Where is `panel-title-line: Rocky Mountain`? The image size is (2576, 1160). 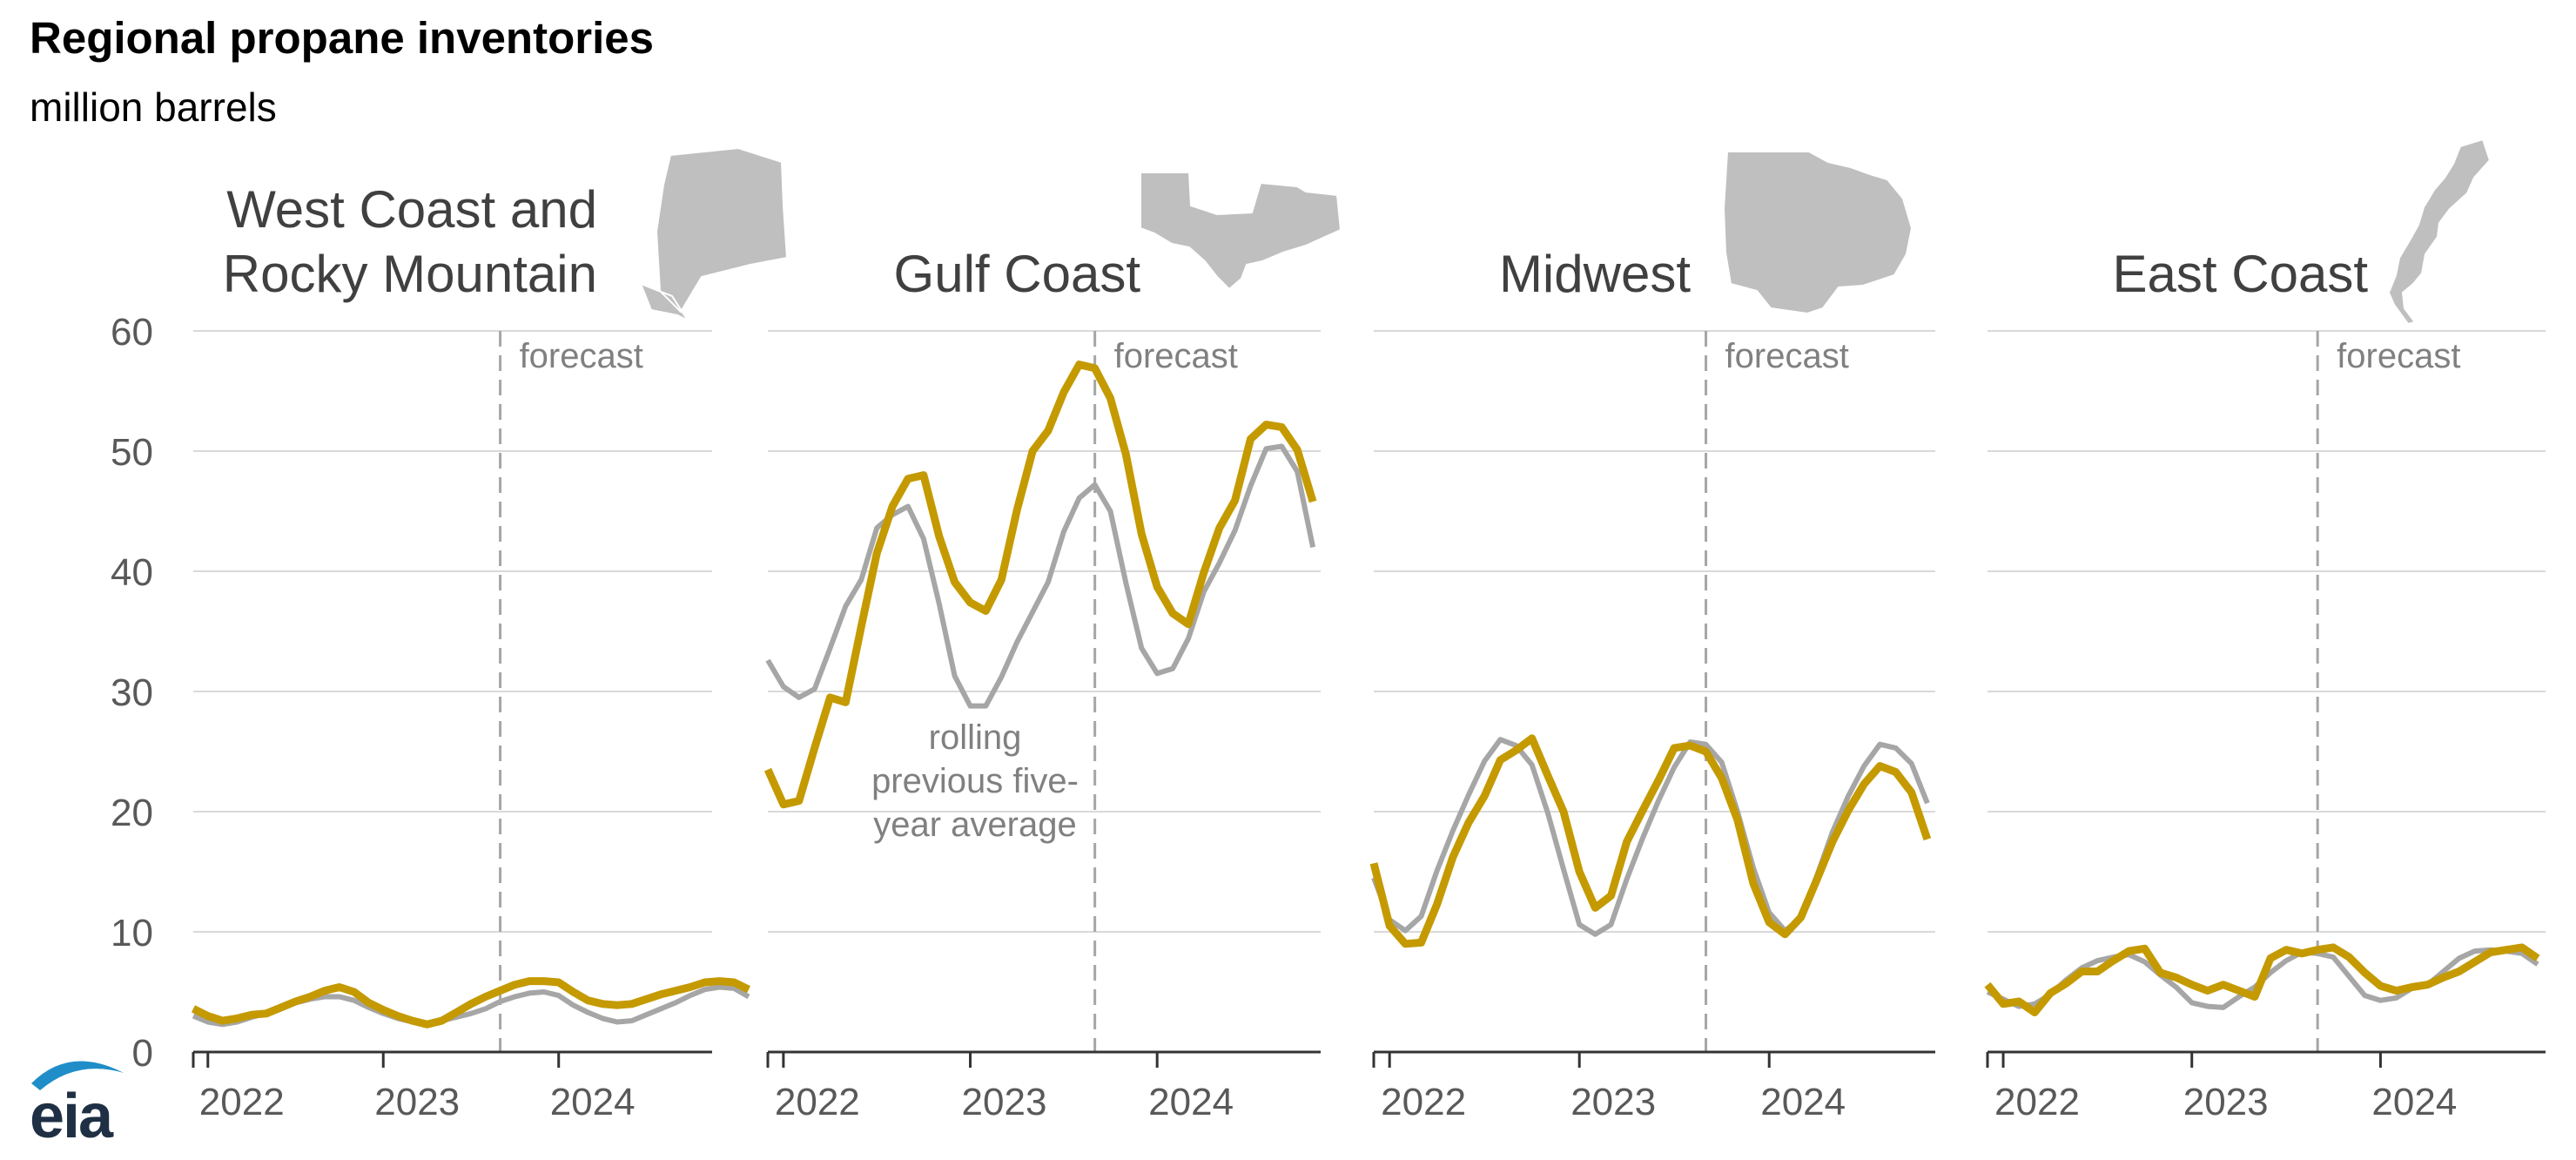 panel-title-line: Rocky Mountain is located at coordinates (410, 274).